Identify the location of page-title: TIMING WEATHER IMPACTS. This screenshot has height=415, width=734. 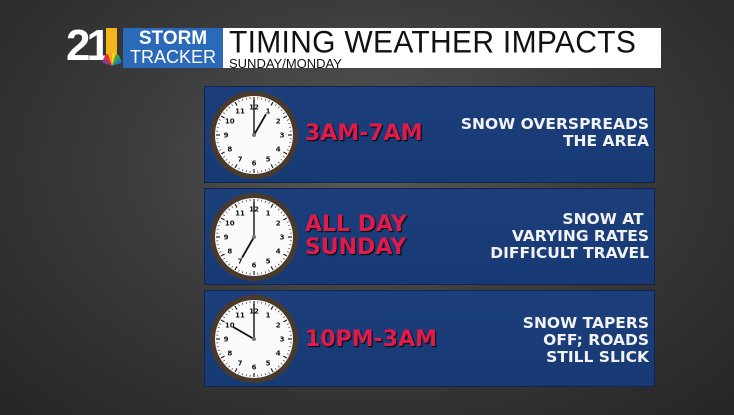
(433, 42).